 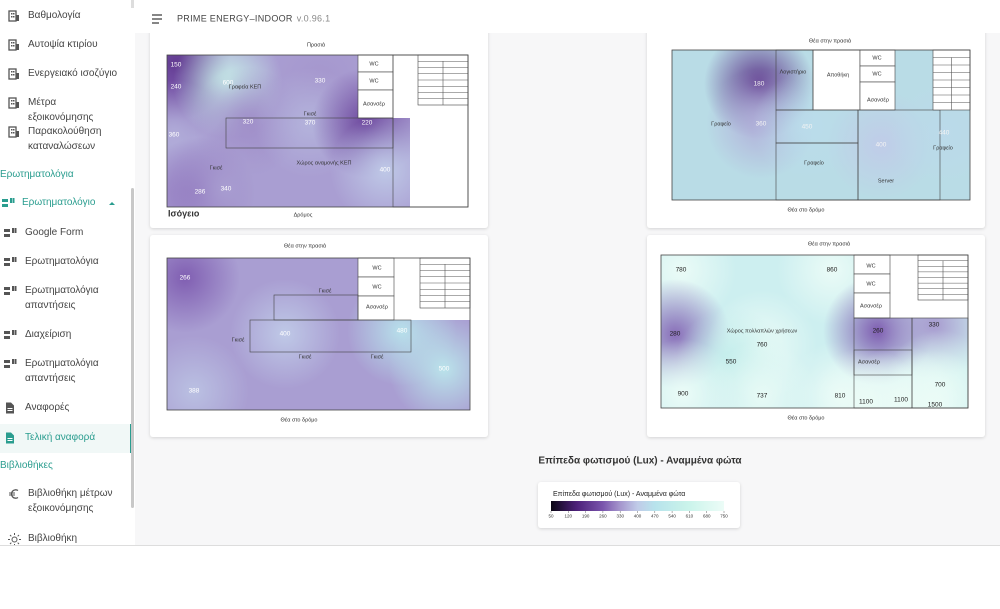 What do you see at coordinates (184, 213) in the screenshot?
I see `floor-label: Ισόγειο` at bounding box center [184, 213].